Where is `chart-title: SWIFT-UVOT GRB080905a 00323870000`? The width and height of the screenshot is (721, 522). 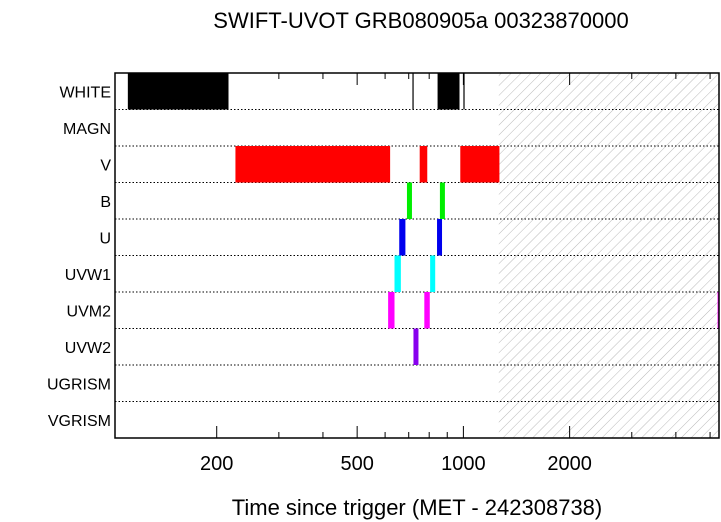 chart-title: SWIFT-UVOT GRB080905a 00323870000 is located at coordinates (420, 20).